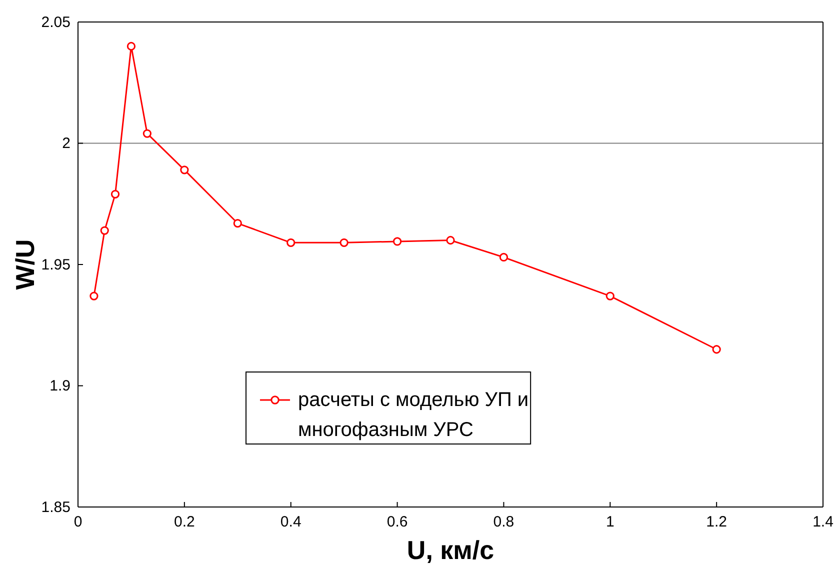 The image size is (838, 567). Describe the element at coordinates (55, 265) in the screenshot. I see `y-tick-label: 1.95` at that location.